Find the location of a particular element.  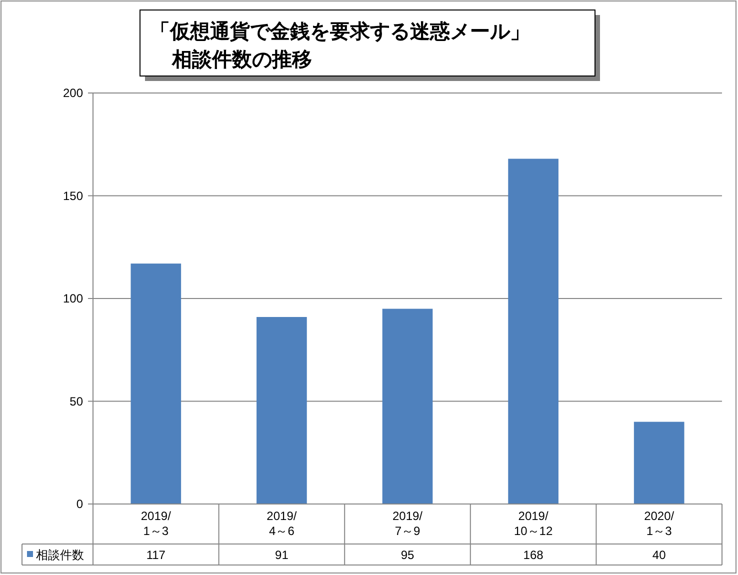

y-tick-label: 150 is located at coordinates (73, 195).